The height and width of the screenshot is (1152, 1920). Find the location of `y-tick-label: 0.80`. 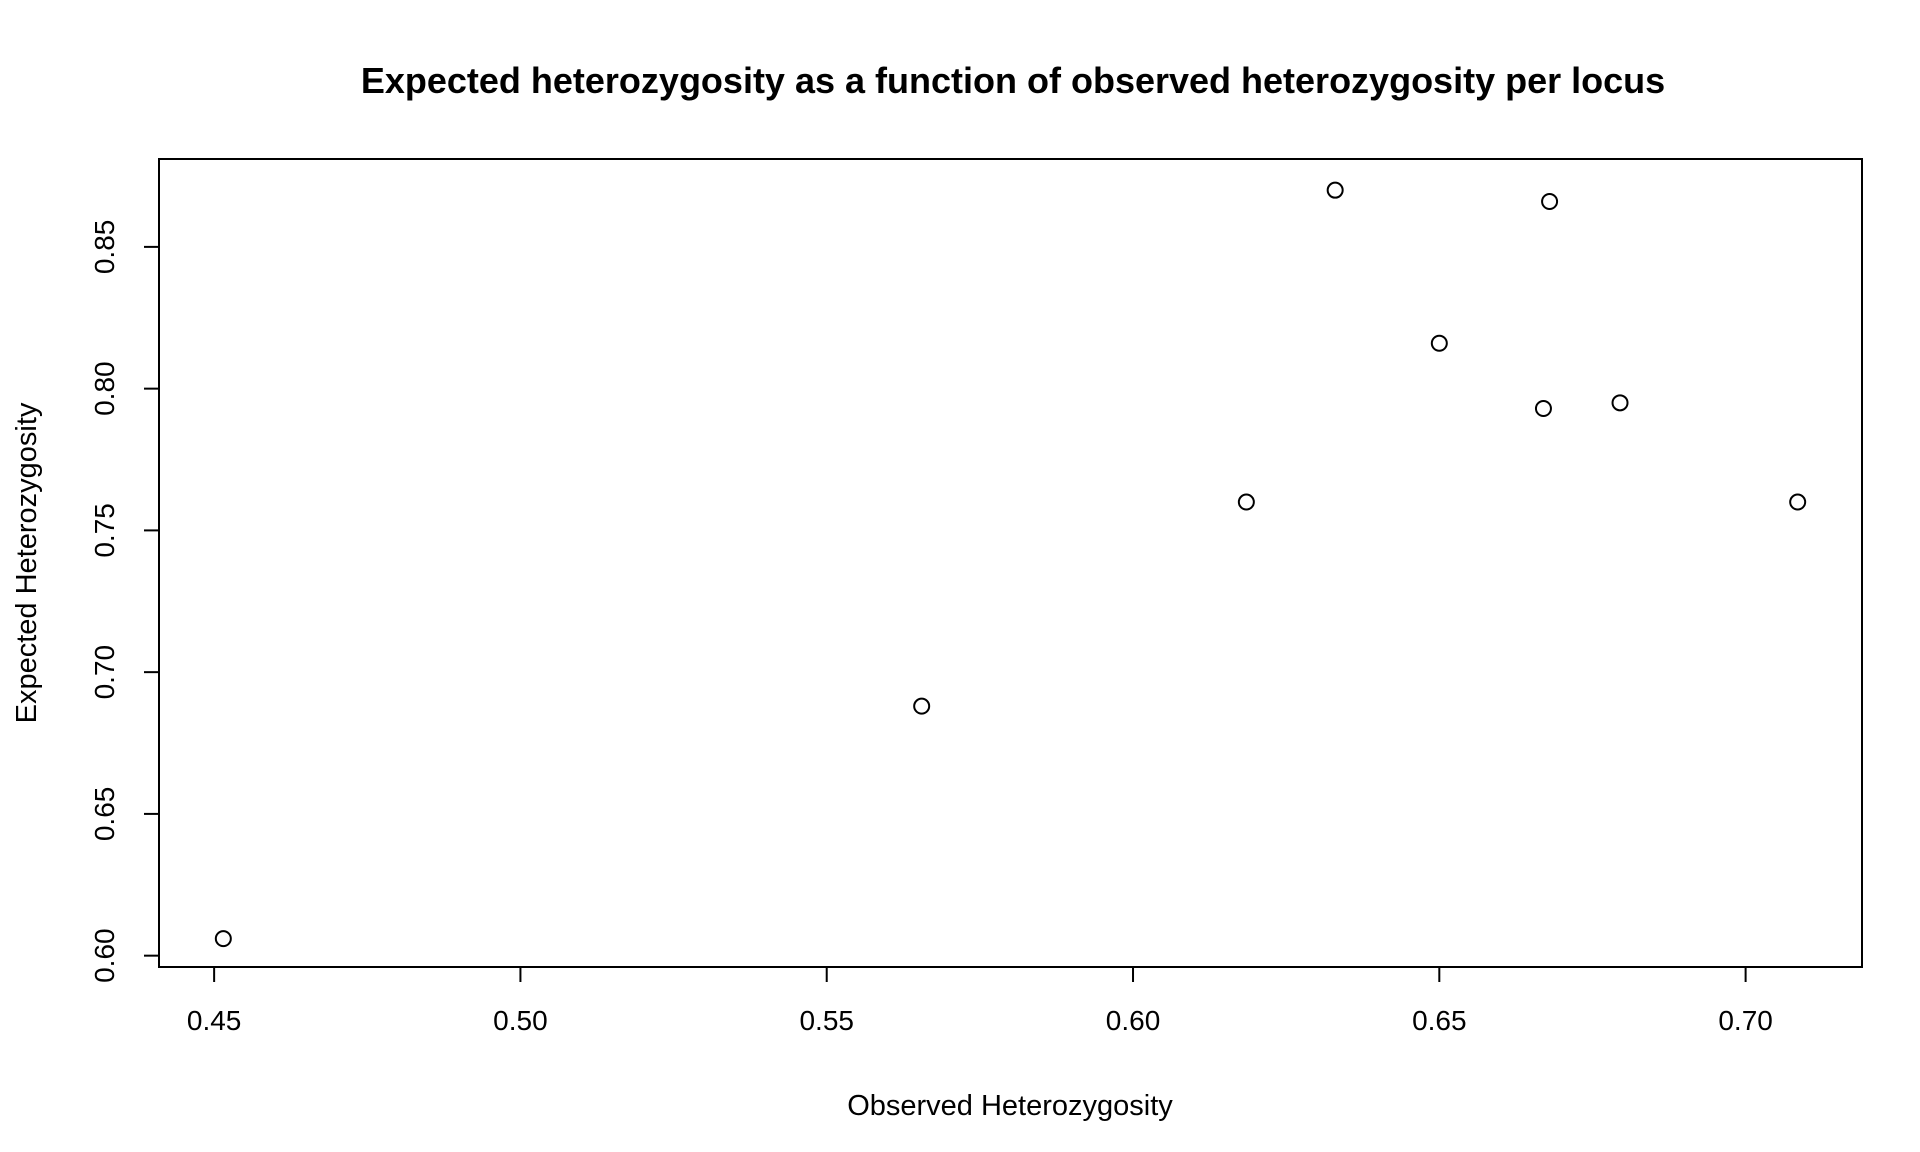

y-tick-label: 0.80 is located at coordinates (104, 388).